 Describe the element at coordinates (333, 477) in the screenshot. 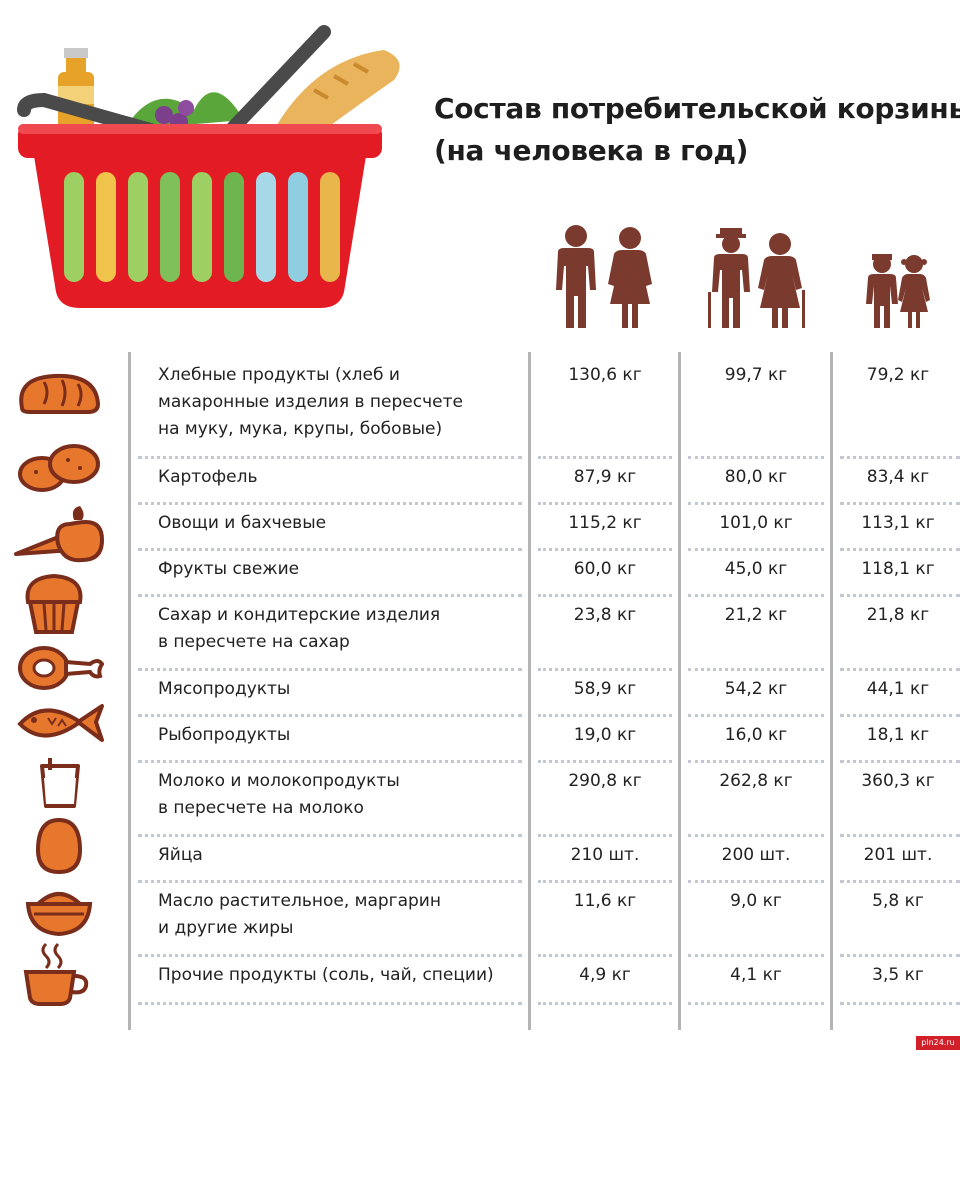

I see `product-name: Картофель` at that location.